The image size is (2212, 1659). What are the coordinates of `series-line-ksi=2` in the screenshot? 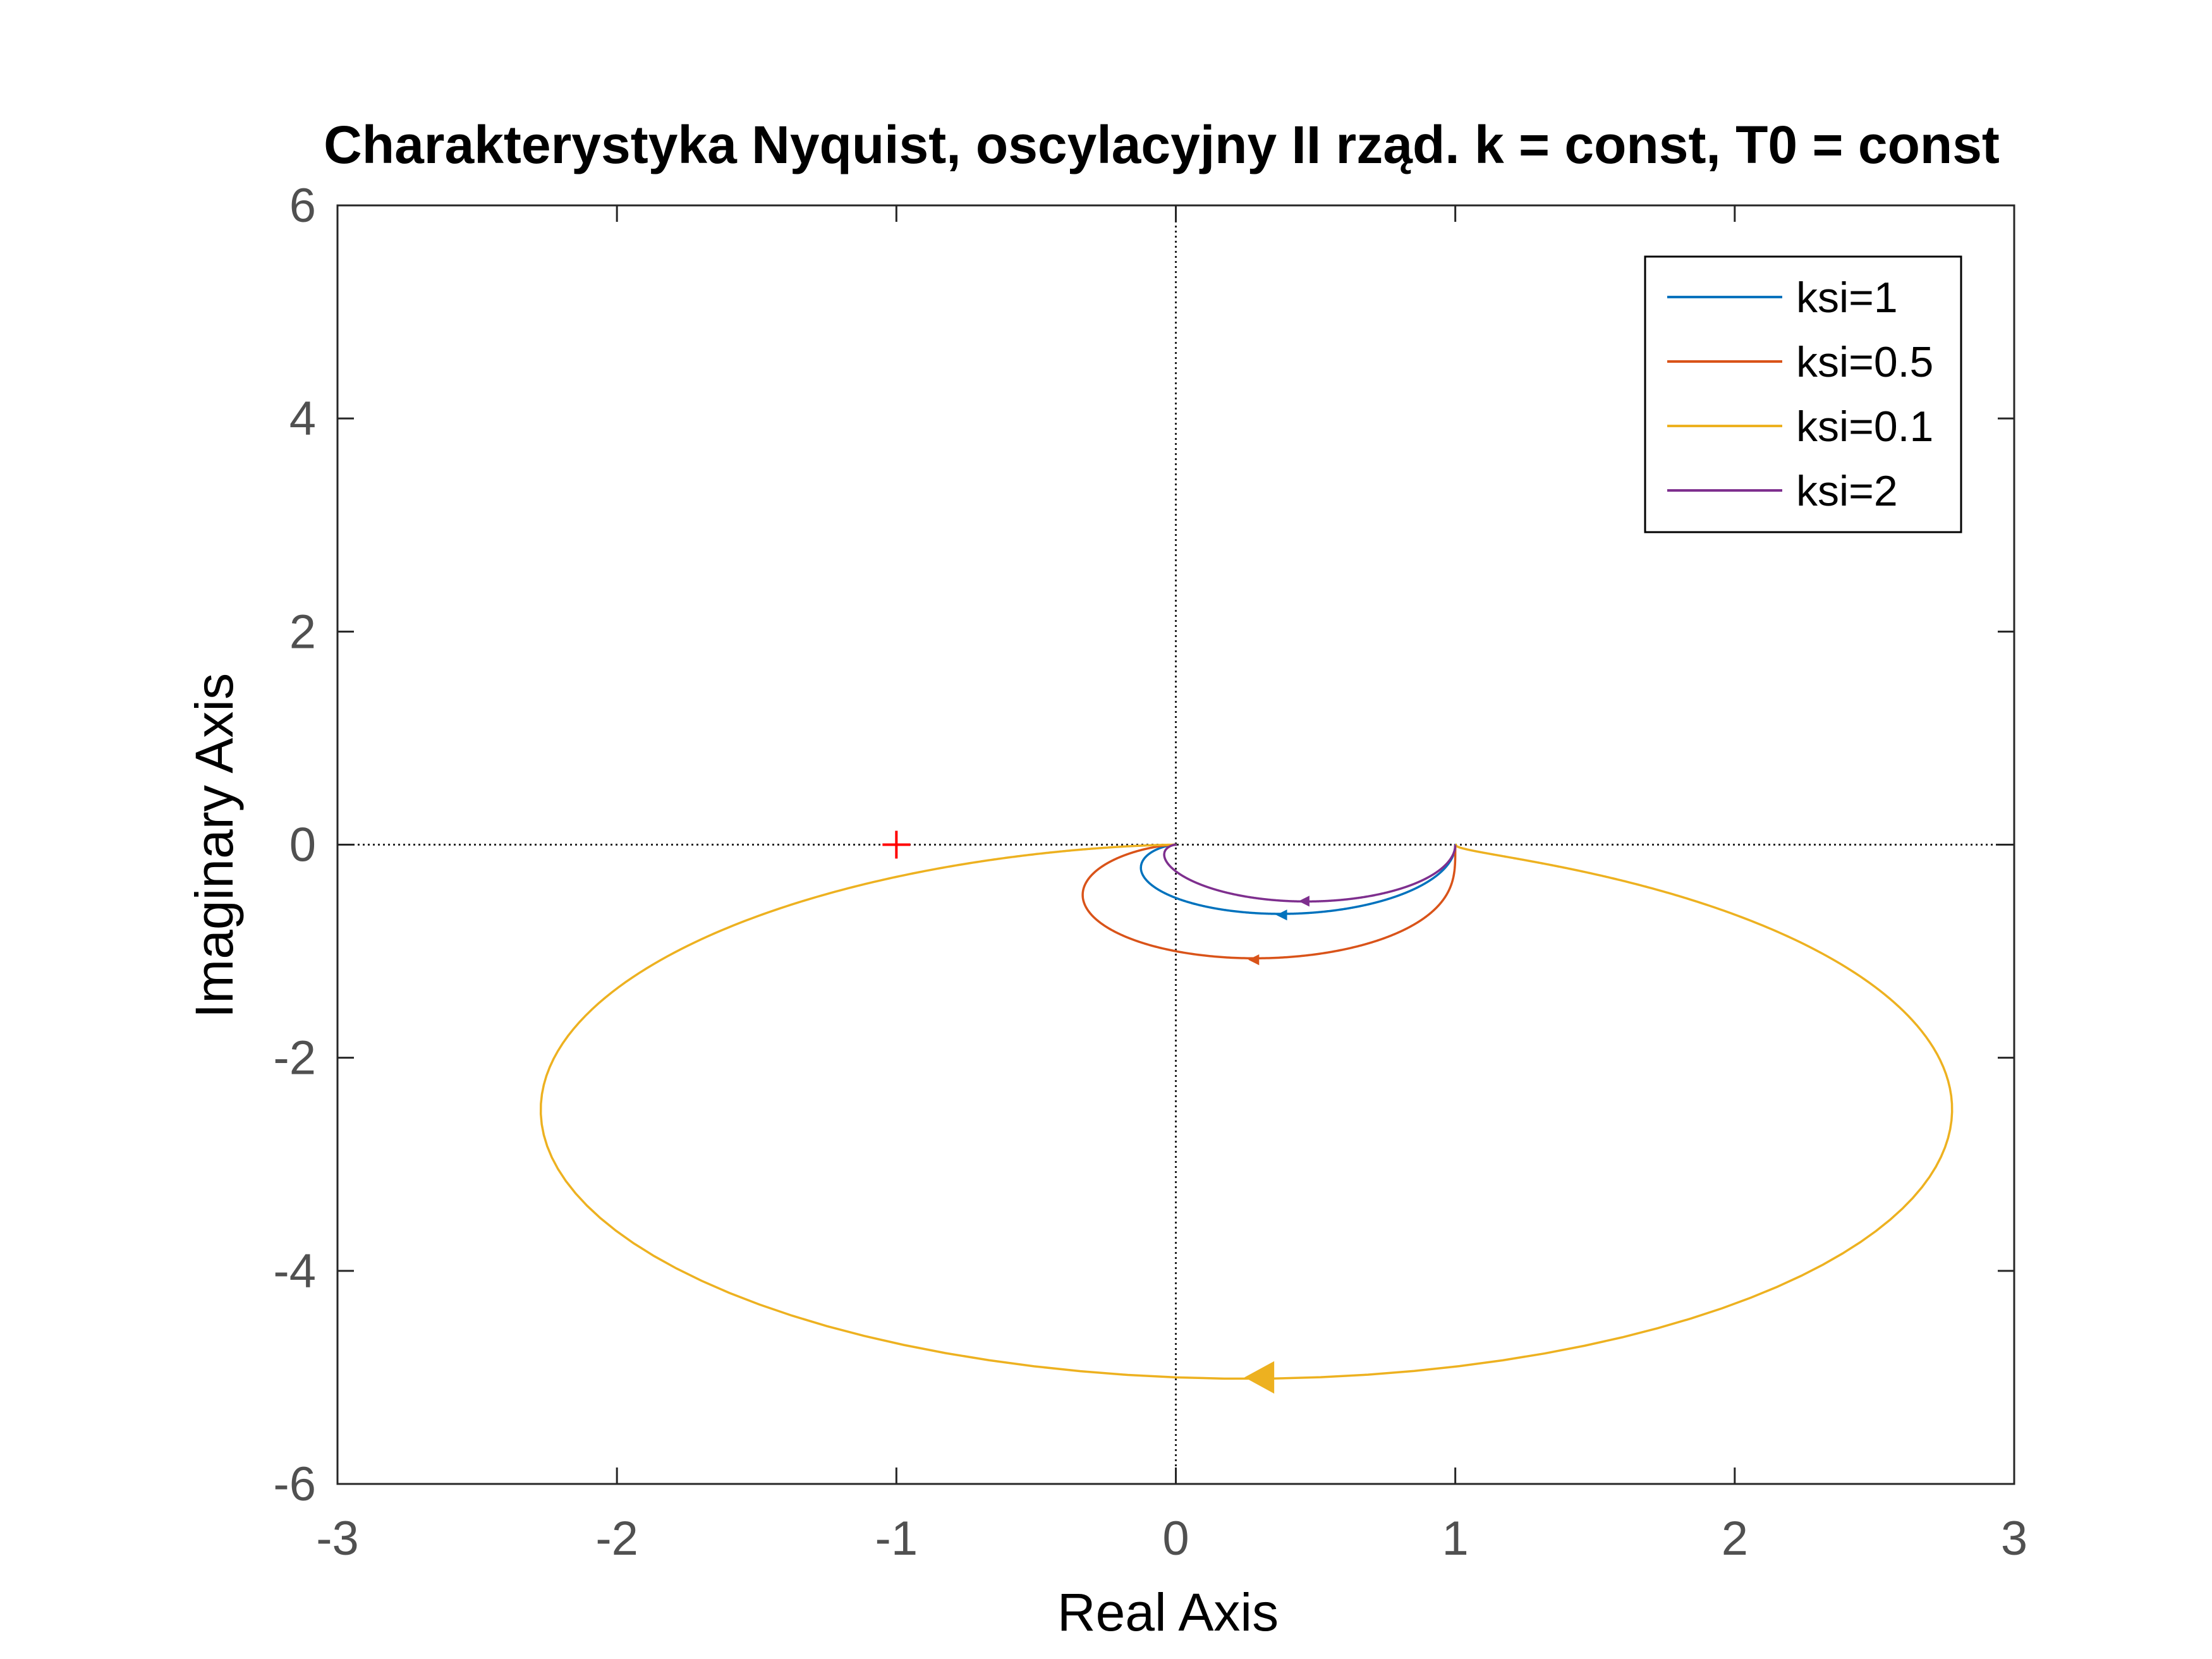 It's located at (1310, 873).